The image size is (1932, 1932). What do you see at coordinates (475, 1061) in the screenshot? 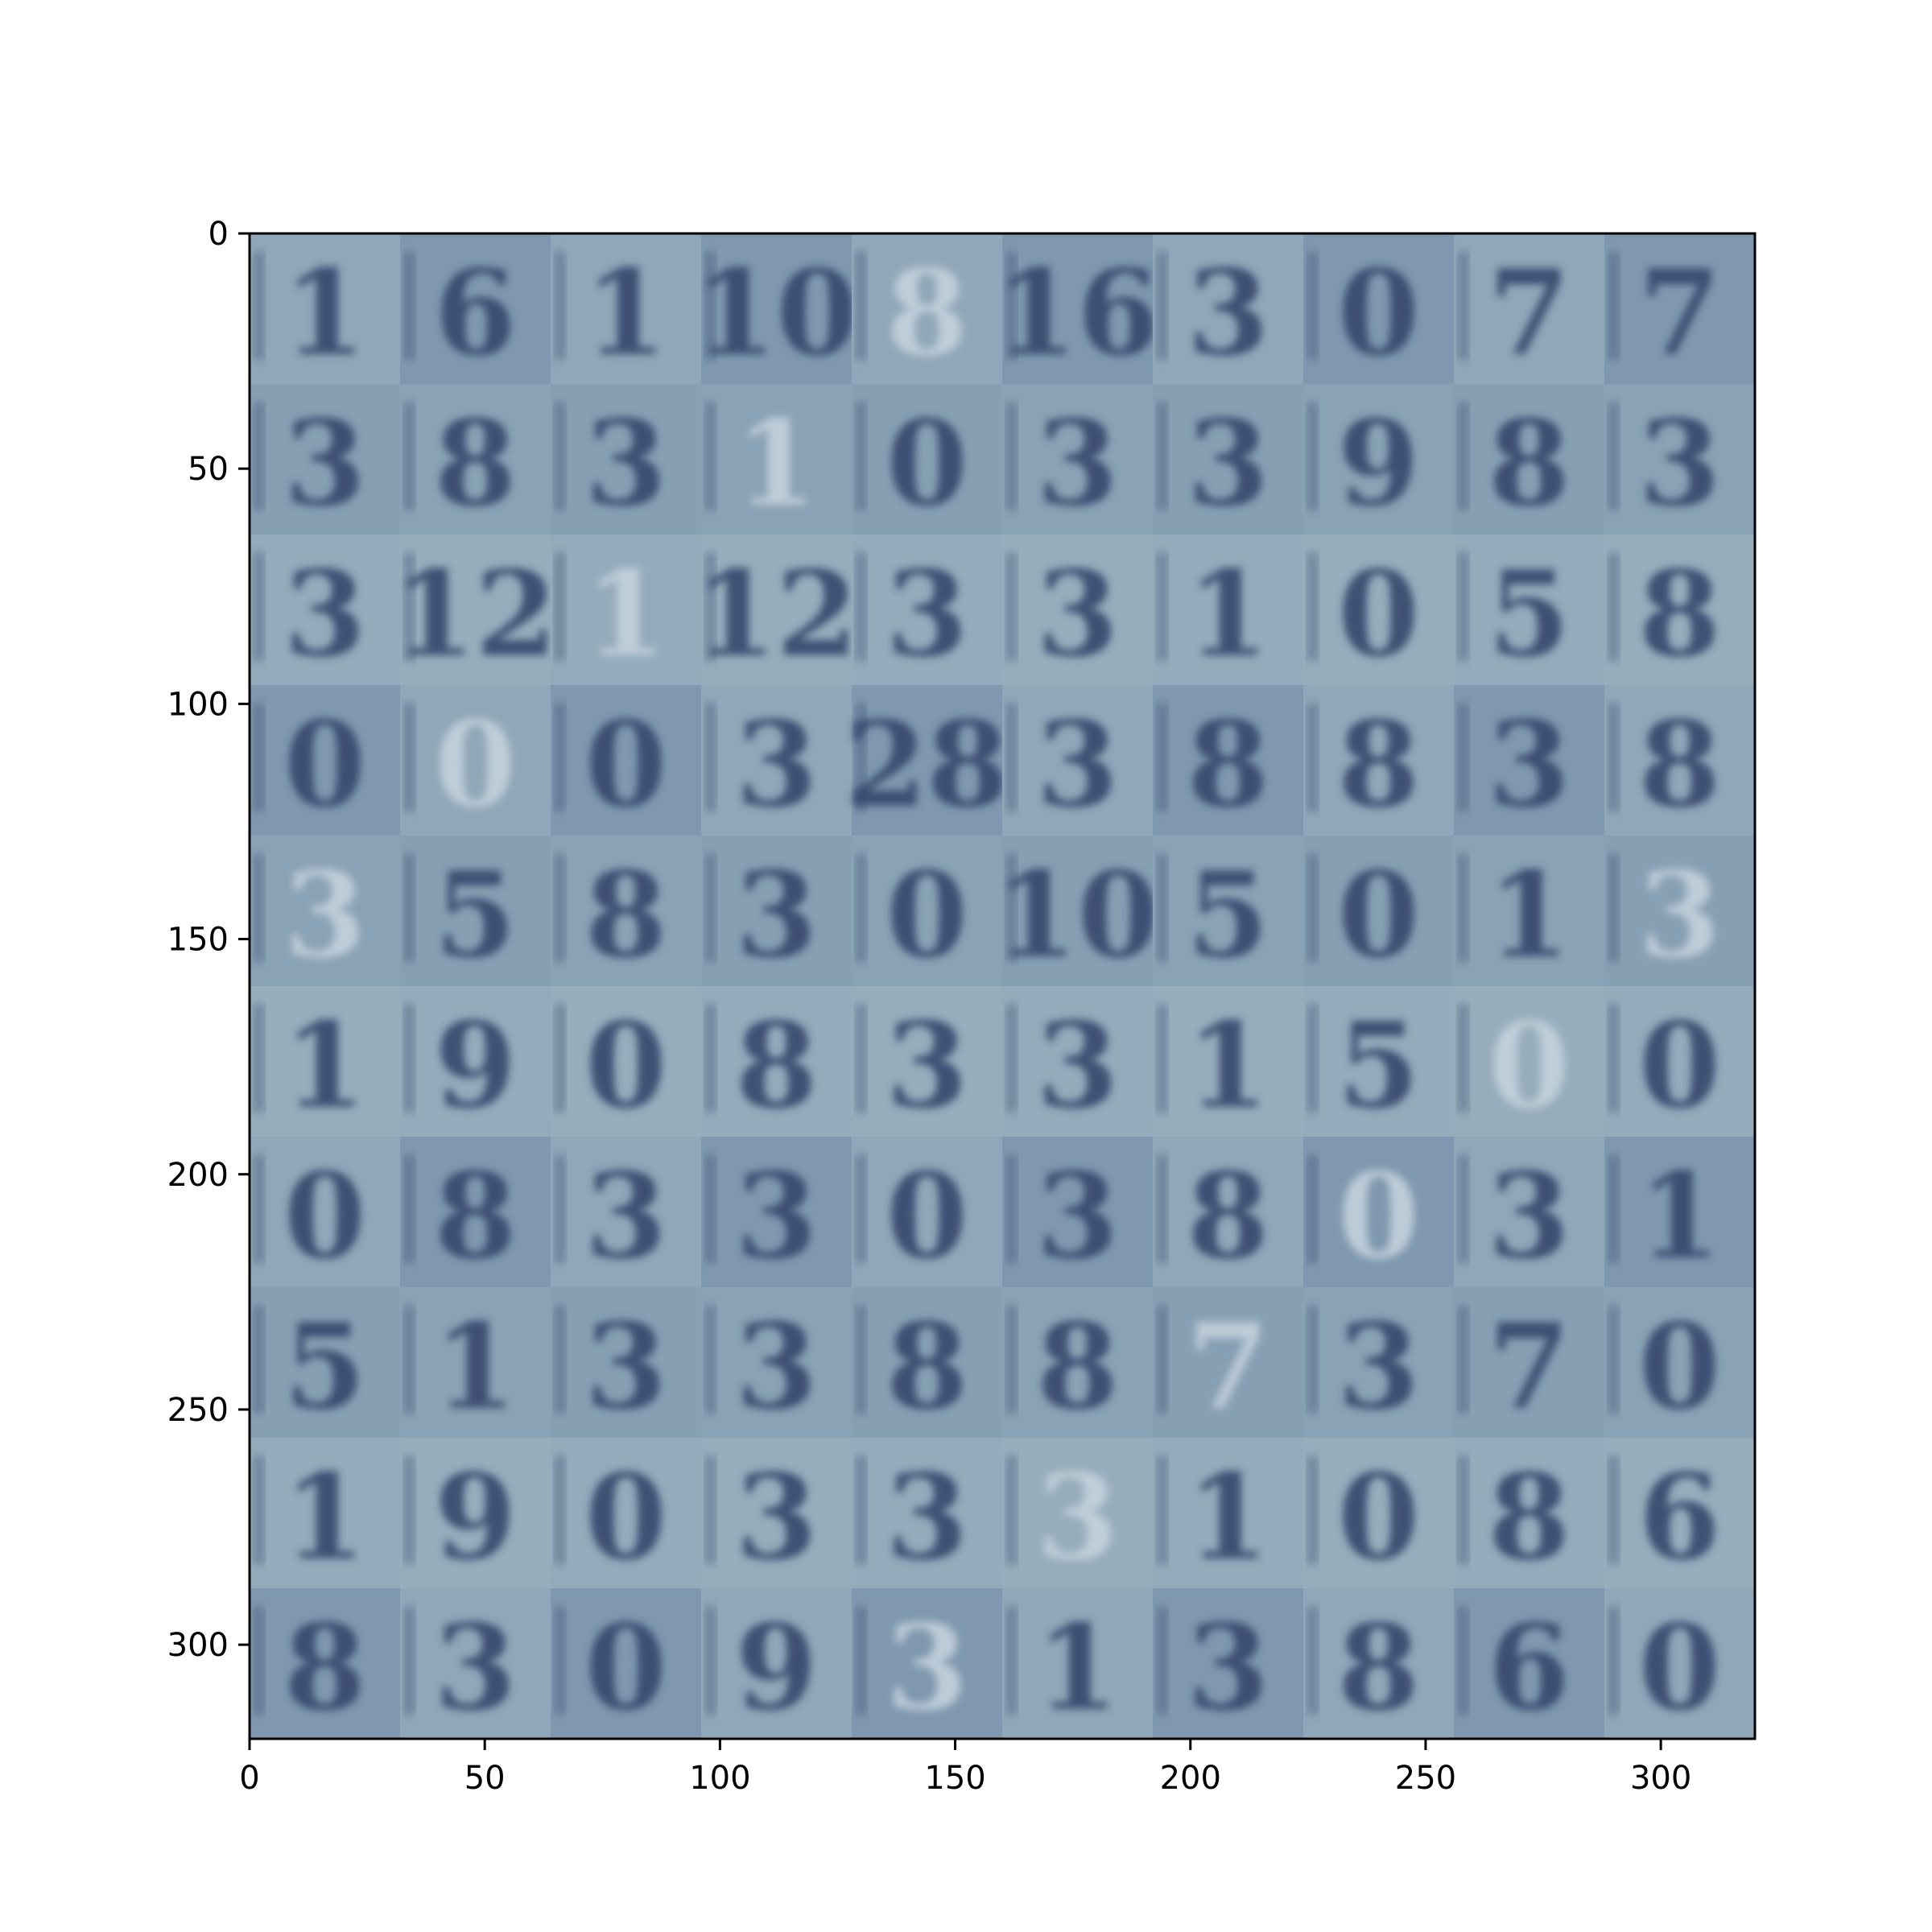
I see `image-tile: 9` at bounding box center [475, 1061].